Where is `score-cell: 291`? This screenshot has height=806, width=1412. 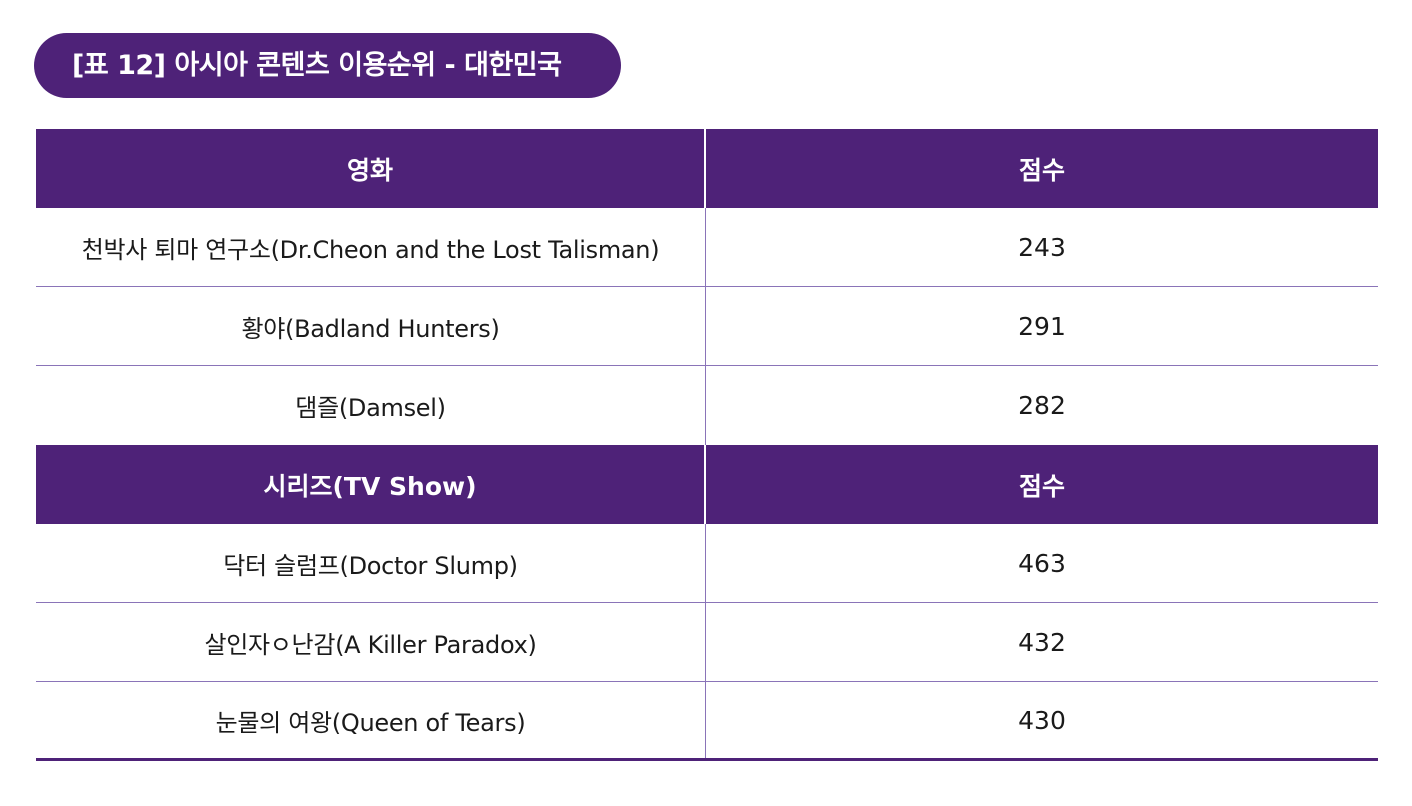
score-cell: 291 is located at coordinates (1042, 326).